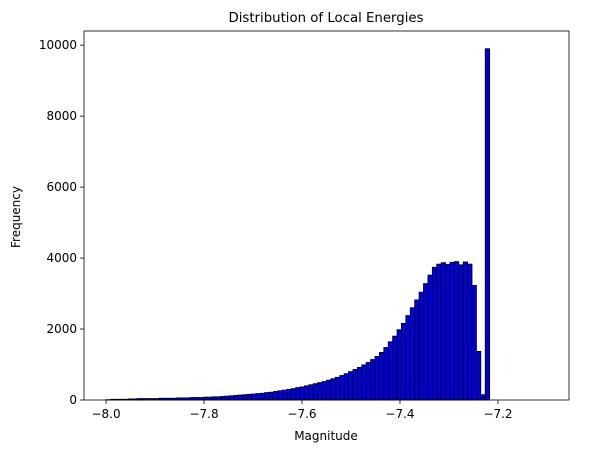  What do you see at coordinates (497, 414) in the screenshot?
I see `x-tick-label: −7.2` at bounding box center [497, 414].